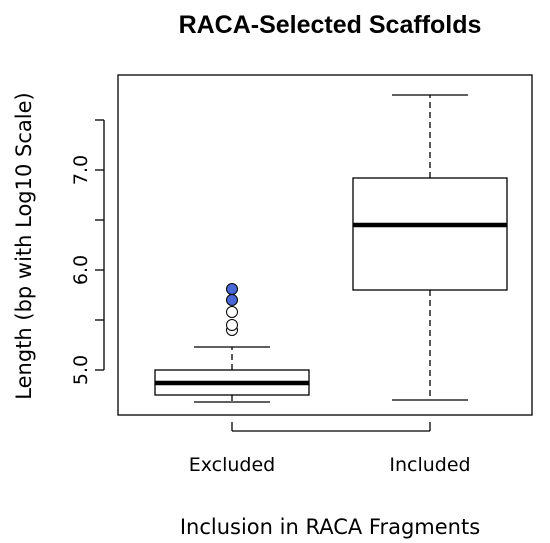 Image resolution: width=550 pixels, height=543 pixels. What do you see at coordinates (81, 370) in the screenshot?
I see `y-tick-label: 5.0` at bounding box center [81, 370].